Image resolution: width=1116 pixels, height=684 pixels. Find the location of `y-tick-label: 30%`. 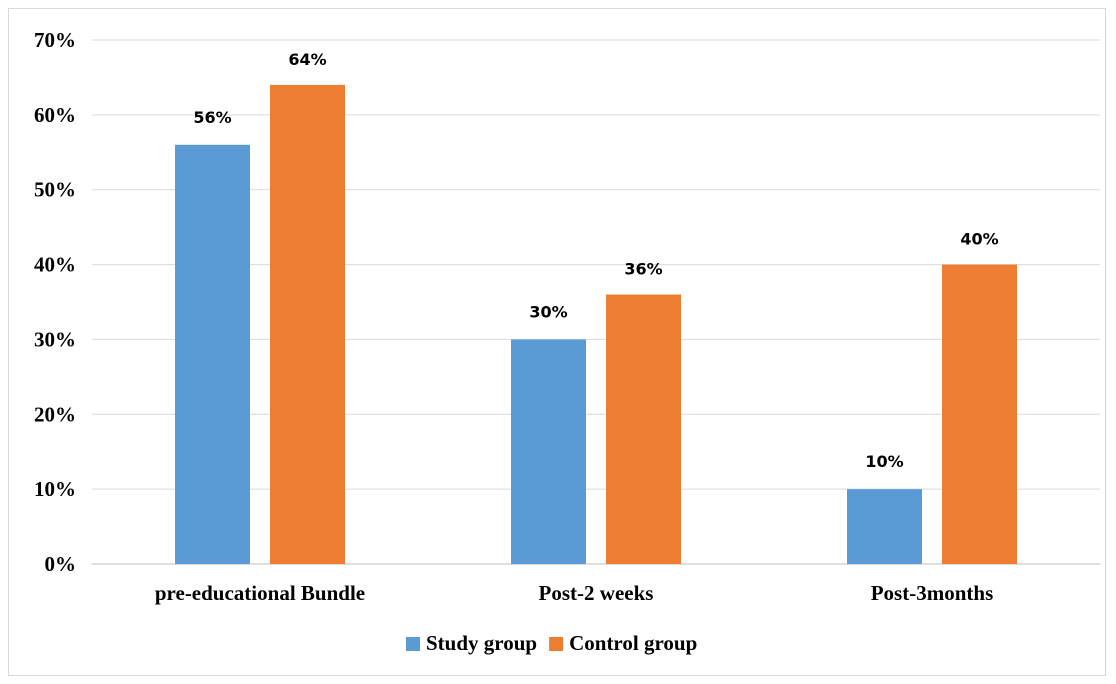

y-tick-label: 30% is located at coordinates (55, 339).